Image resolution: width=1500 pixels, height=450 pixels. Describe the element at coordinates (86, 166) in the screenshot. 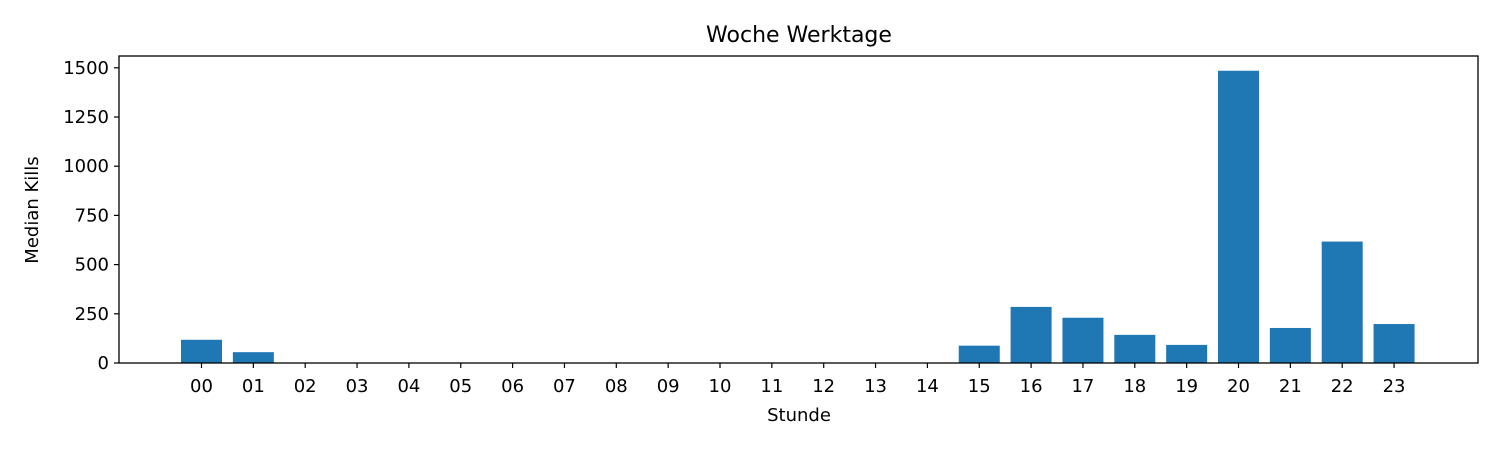

I see `y-tick-label-1000: 1000` at that location.